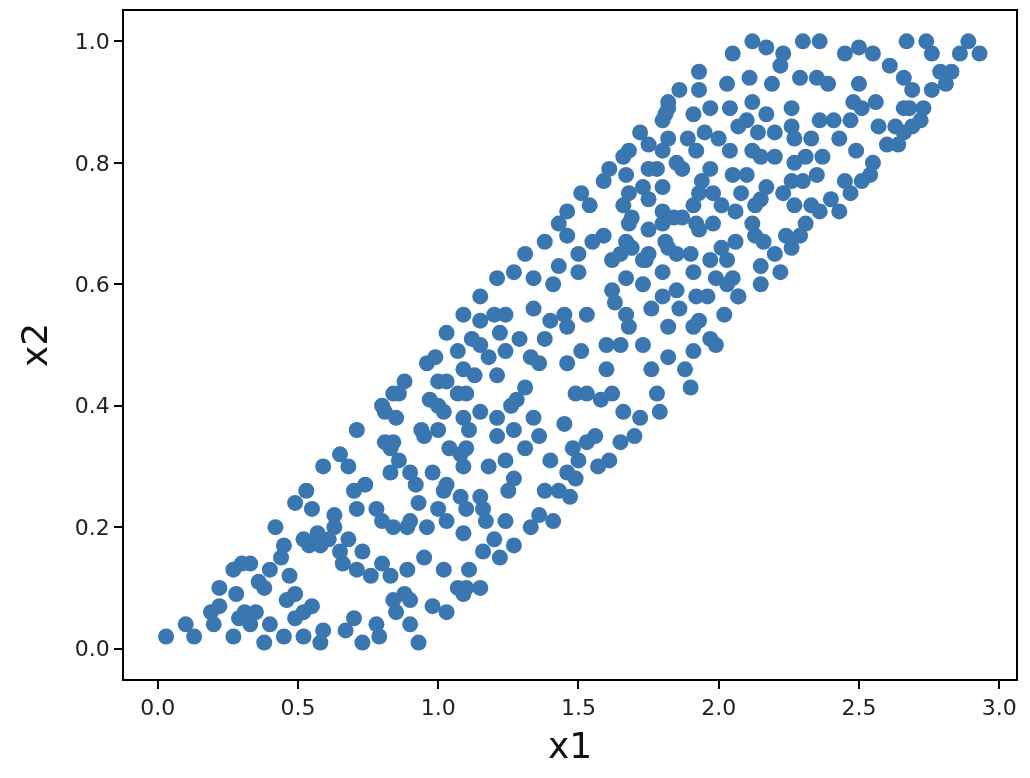 The width and height of the screenshot is (1030, 778). What do you see at coordinates (438, 708) in the screenshot?
I see `x-tick-label: 1.0` at bounding box center [438, 708].